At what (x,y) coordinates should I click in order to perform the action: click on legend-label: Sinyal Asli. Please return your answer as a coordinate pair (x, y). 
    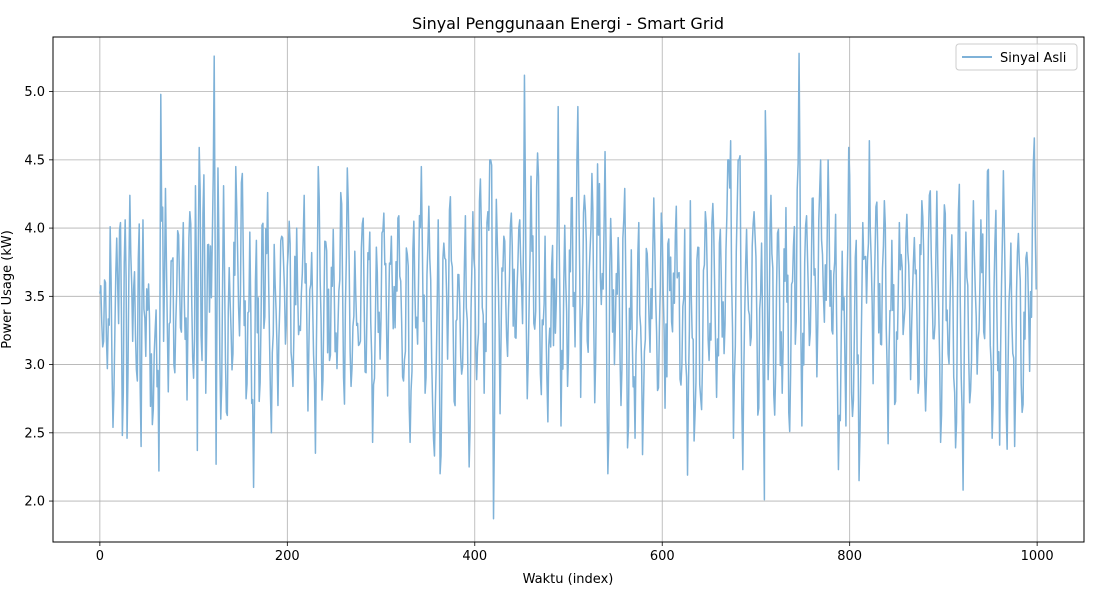
    Looking at the image, I should click on (1033, 58).